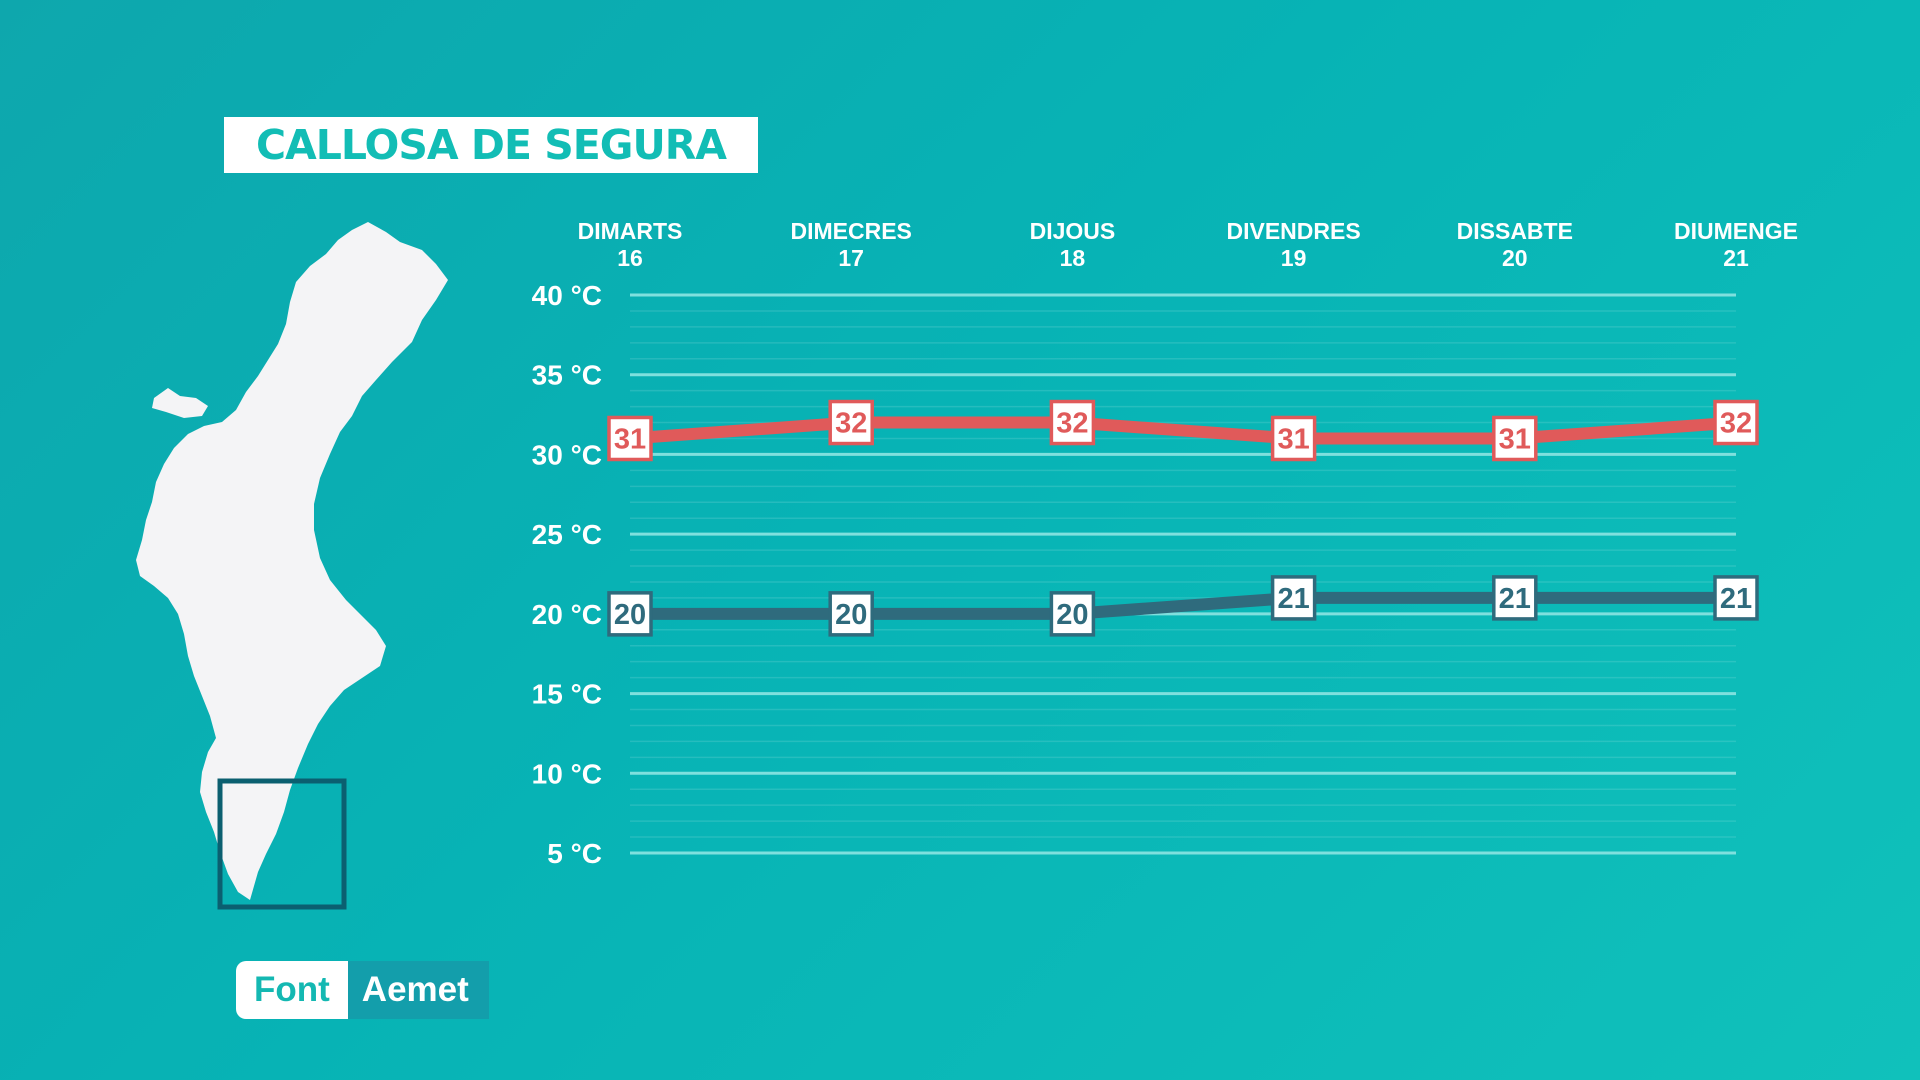 Image resolution: width=1920 pixels, height=1080 pixels. What do you see at coordinates (1294, 258) in the screenshot?
I see `day-date-label: 19` at bounding box center [1294, 258].